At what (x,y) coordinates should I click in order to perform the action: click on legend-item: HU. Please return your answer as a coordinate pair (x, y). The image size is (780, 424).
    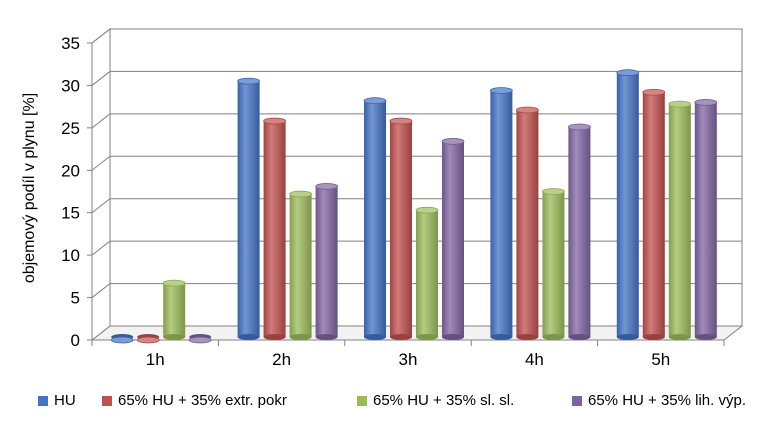
    Looking at the image, I should click on (57, 400).